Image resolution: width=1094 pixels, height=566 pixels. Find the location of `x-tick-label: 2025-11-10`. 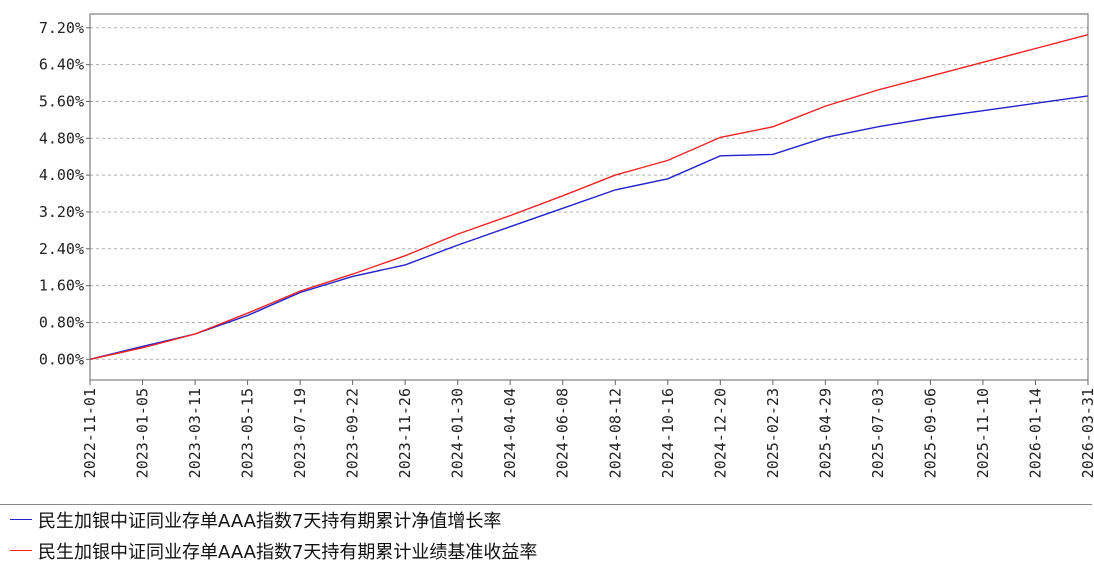

x-tick-label: 2025-11-10 is located at coordinates (983, 433).